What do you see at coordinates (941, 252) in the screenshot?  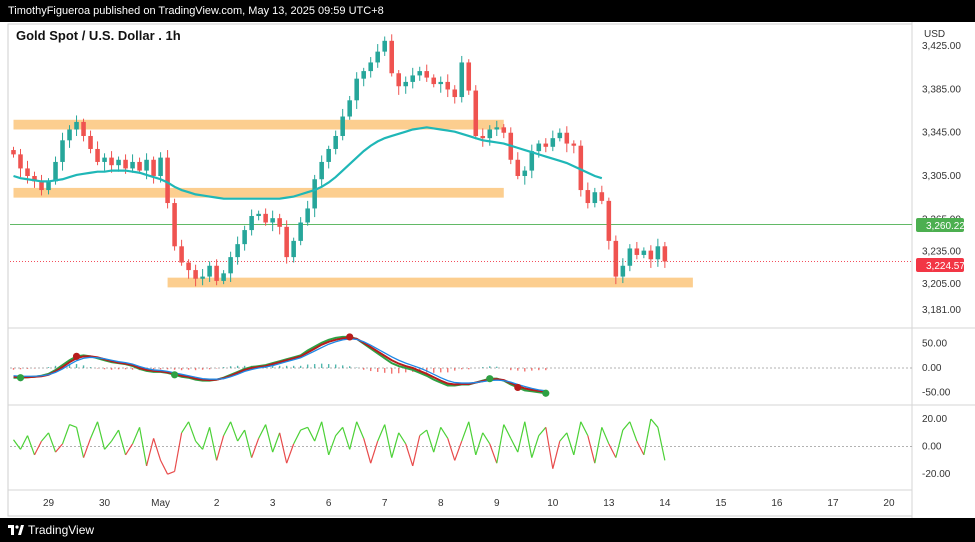 I see `price-tick-label: 3,235.00` at bounding box center [941, 252].